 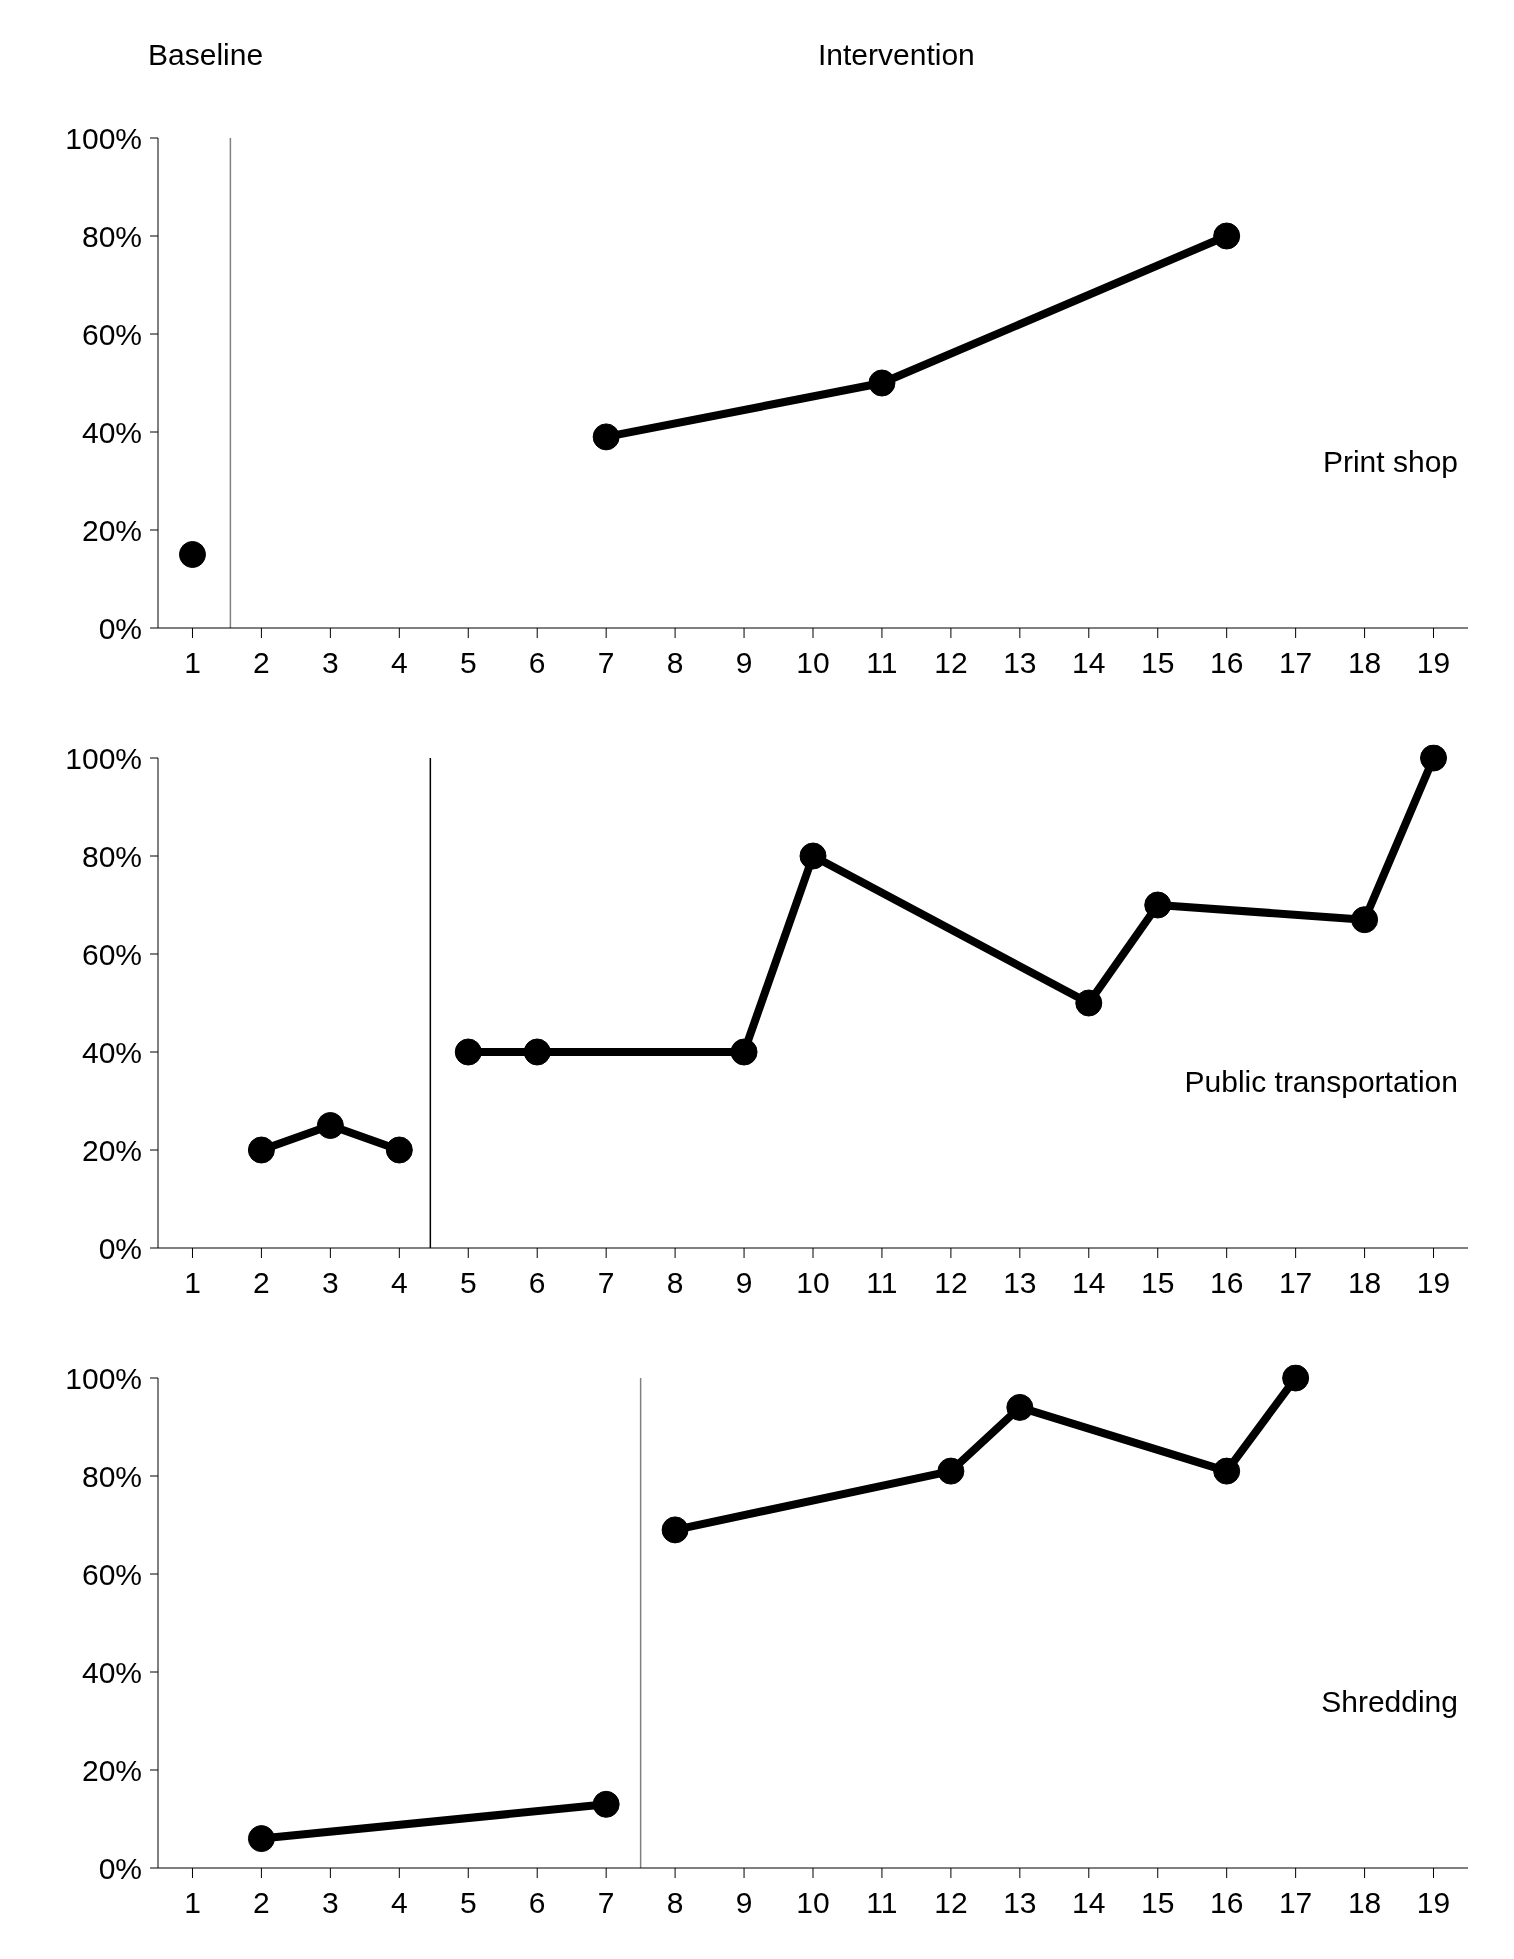 What do you see at coordinates (1390, 462) in the screenshot?
I see `text: Print shop` at bounding box center [1390, 462].